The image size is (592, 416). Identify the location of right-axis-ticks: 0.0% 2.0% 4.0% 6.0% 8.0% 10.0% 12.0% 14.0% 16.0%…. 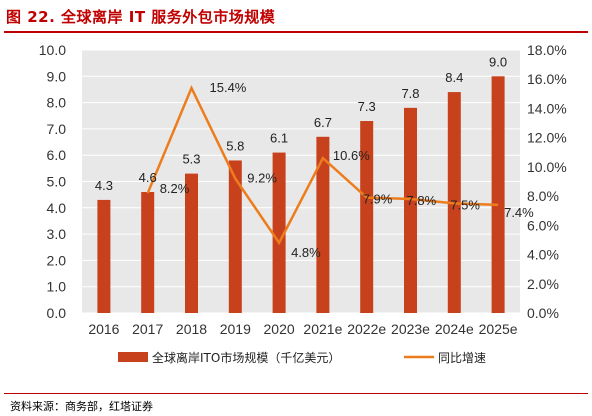
(547, 181).